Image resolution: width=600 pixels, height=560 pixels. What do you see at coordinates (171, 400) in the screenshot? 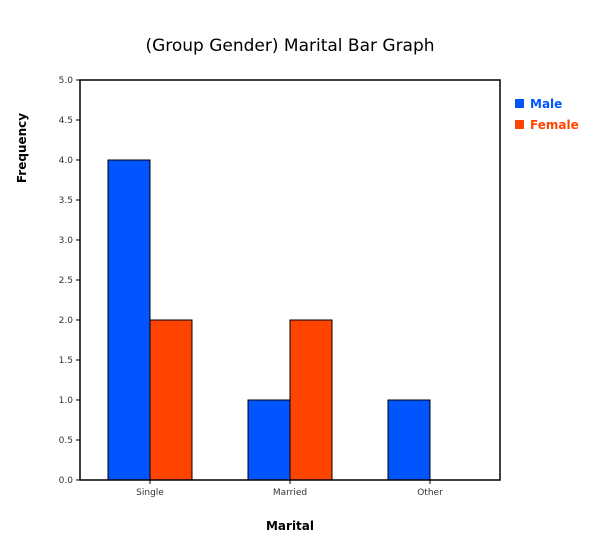
I see `bar-female-single` at bounding box center [171, 400].